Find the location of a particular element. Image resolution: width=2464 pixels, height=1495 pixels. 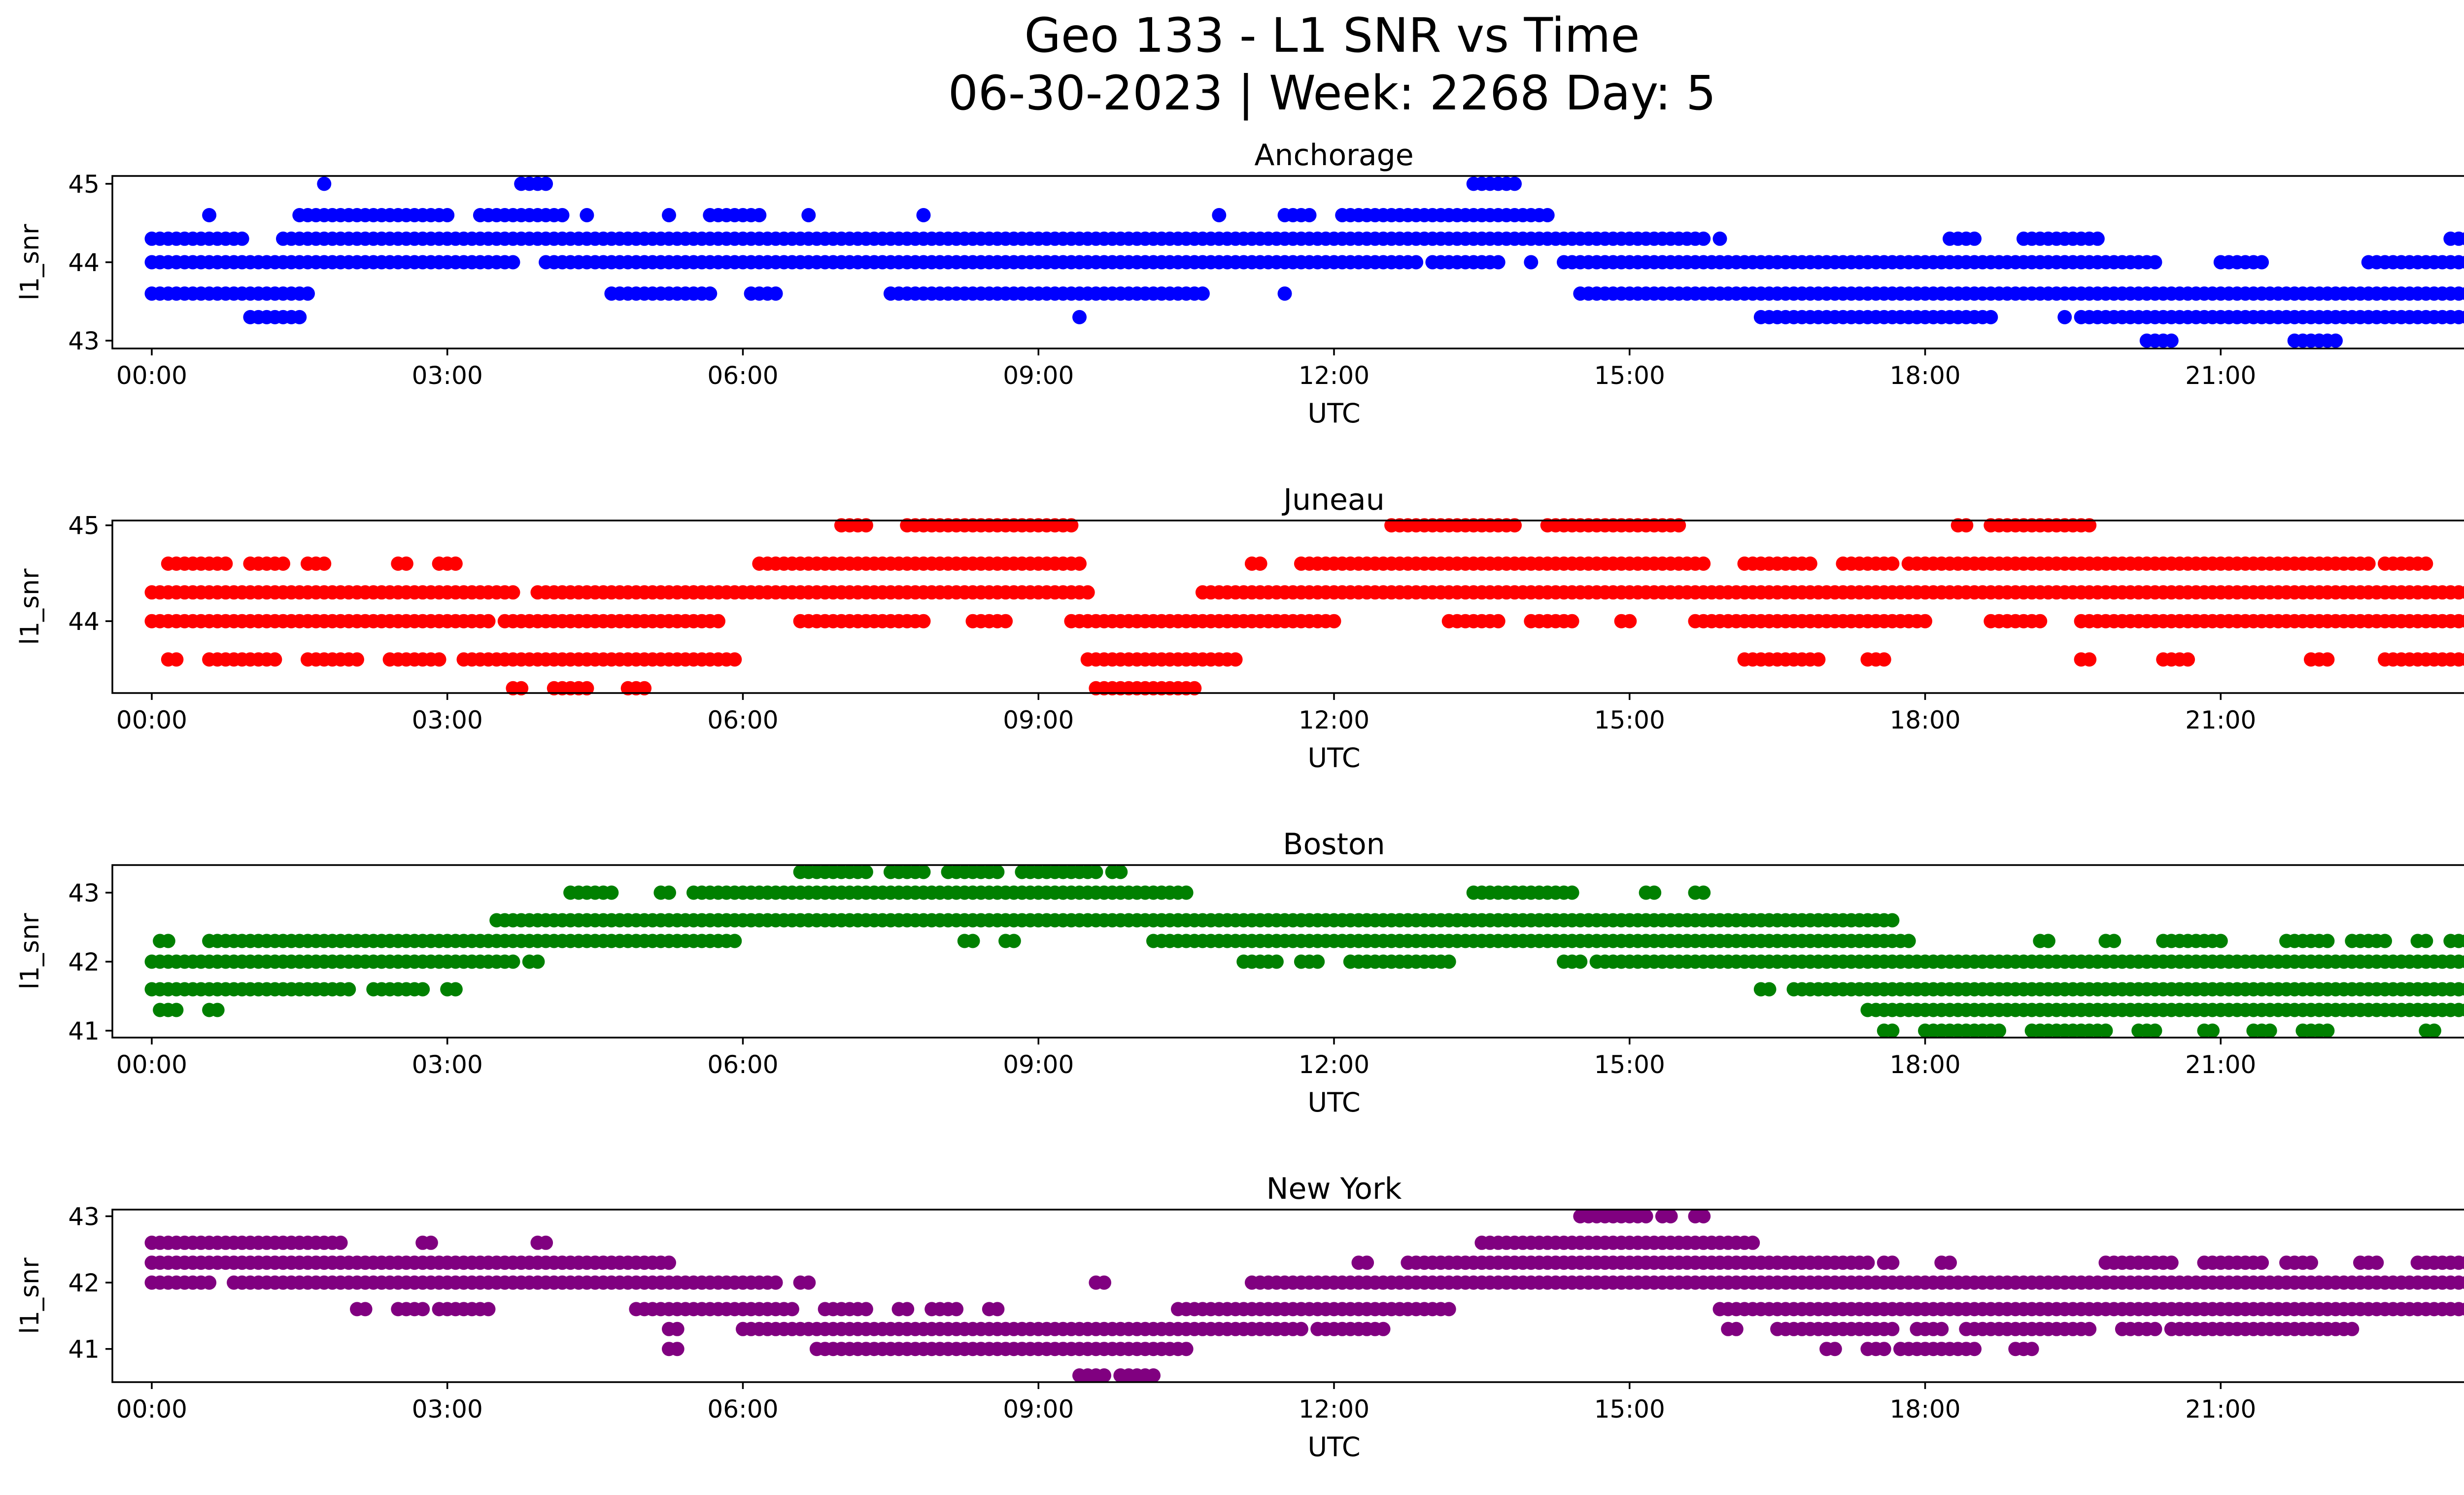

x-tick-label: 12:00 is located at coordinates (1334, 1064).